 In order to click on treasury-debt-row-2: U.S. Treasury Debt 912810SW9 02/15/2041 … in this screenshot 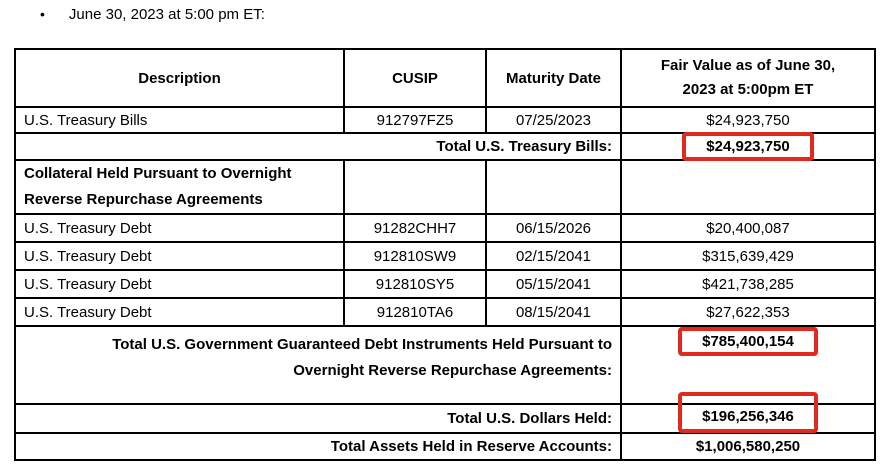, I will do `click(445, 256)`.